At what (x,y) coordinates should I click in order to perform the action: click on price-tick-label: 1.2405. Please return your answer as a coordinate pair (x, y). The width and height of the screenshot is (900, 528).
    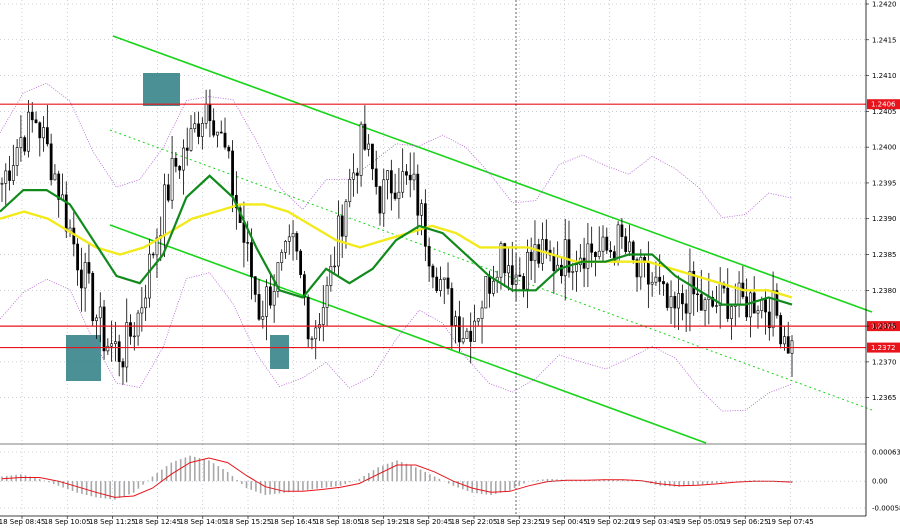
    Looking at the image, I should click on (884, 112).